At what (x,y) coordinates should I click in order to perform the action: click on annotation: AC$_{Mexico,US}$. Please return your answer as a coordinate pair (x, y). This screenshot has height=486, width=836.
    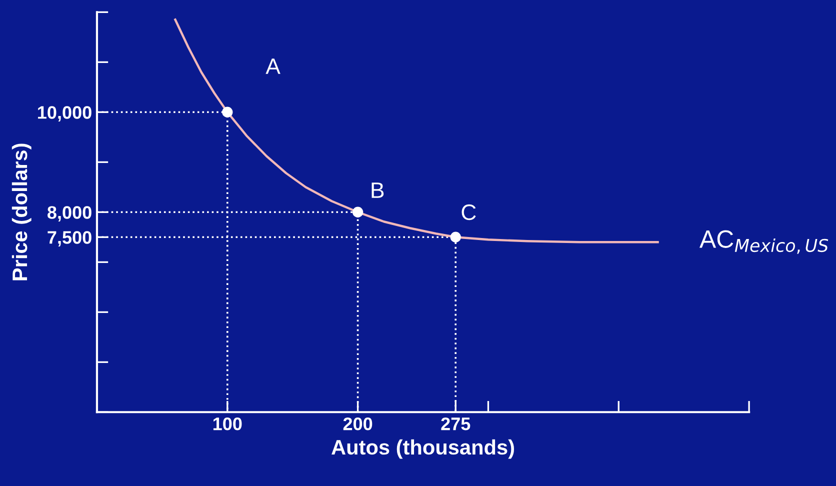
    Looking at the image, I should click on (763, 242).